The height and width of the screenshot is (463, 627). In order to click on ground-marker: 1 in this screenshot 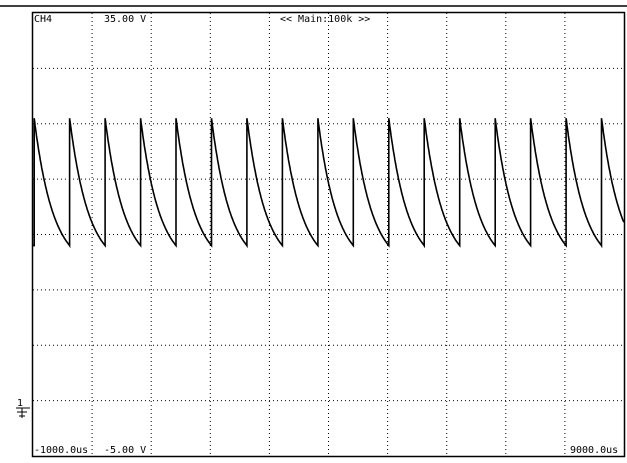, I will do `click(23, 408)`.